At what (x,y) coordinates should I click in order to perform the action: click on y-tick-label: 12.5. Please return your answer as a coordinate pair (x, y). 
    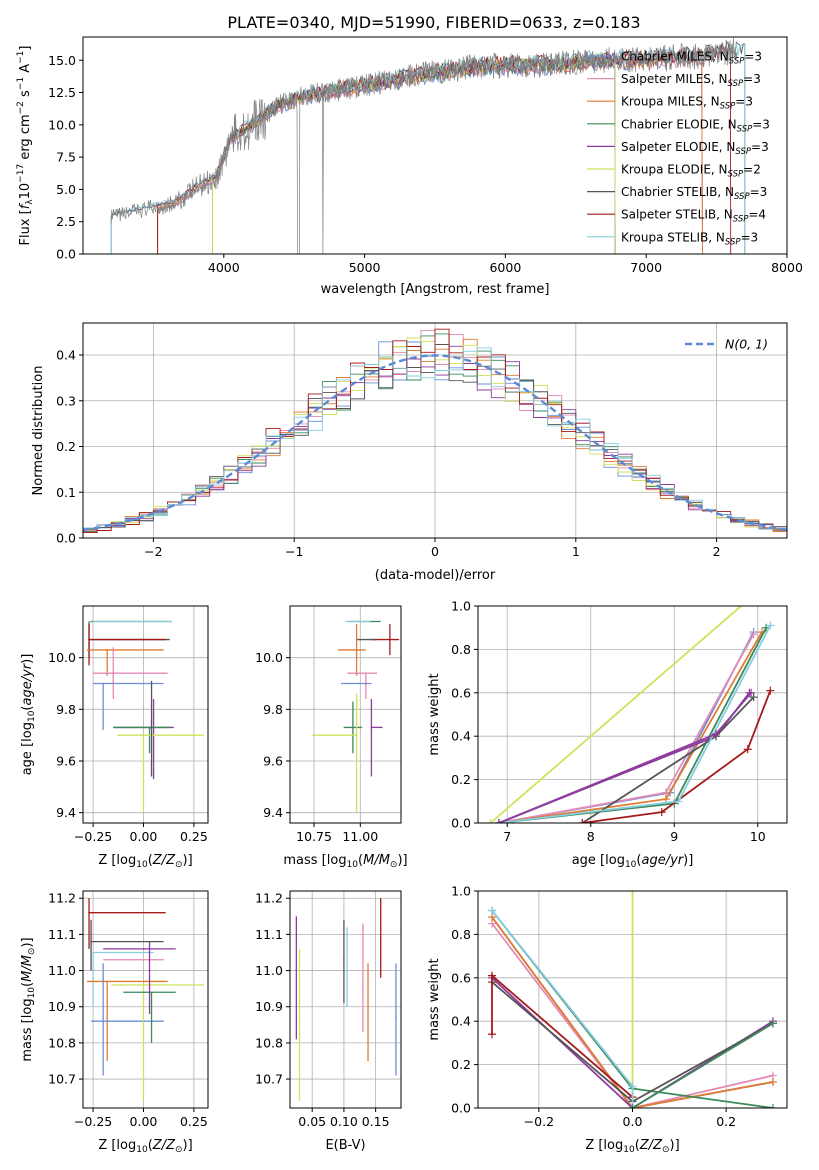
    Looking at the image, I should click on (62, 92).